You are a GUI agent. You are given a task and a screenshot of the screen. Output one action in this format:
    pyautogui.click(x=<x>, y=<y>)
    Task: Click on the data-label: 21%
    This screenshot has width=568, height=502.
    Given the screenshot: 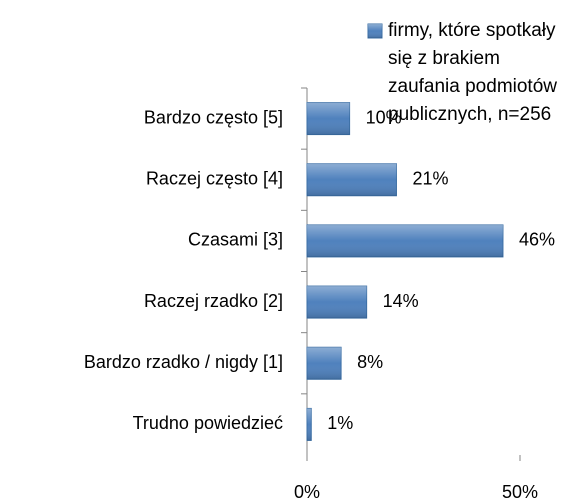 What is the action you would take?
    pyautogui.click(x=430, y=179)
    